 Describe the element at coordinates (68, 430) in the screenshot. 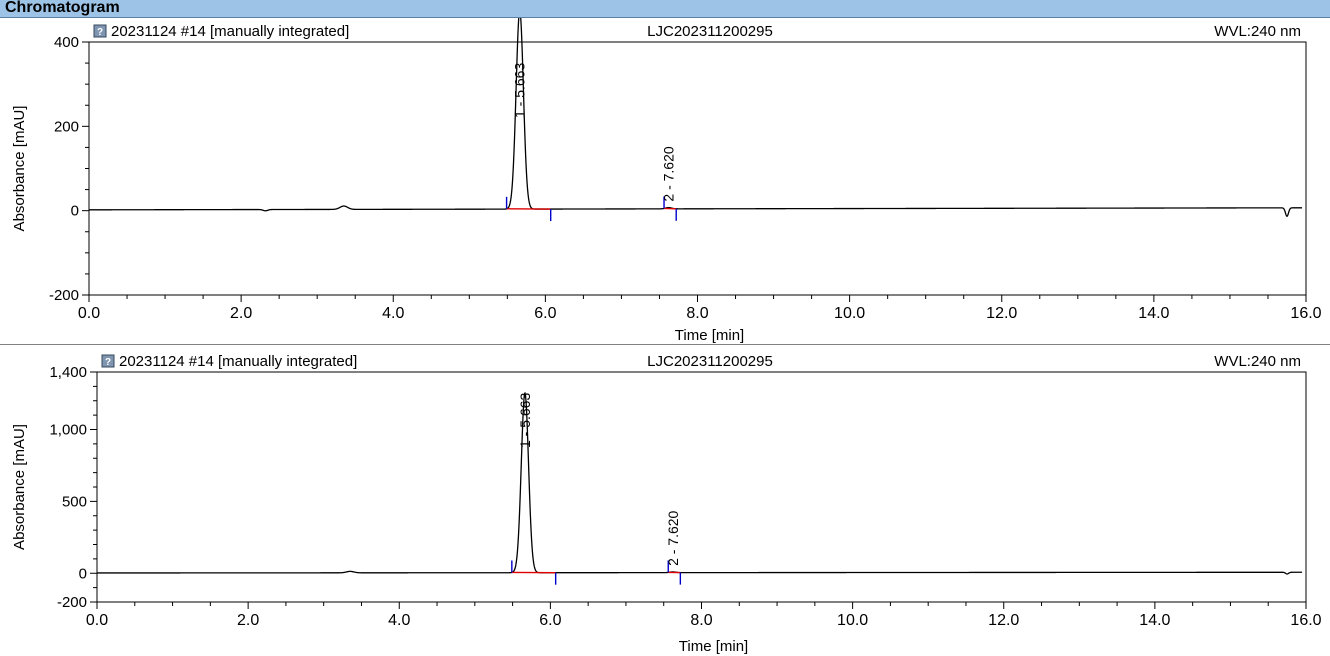

I see `y-tick-label: 1,000` at that location.